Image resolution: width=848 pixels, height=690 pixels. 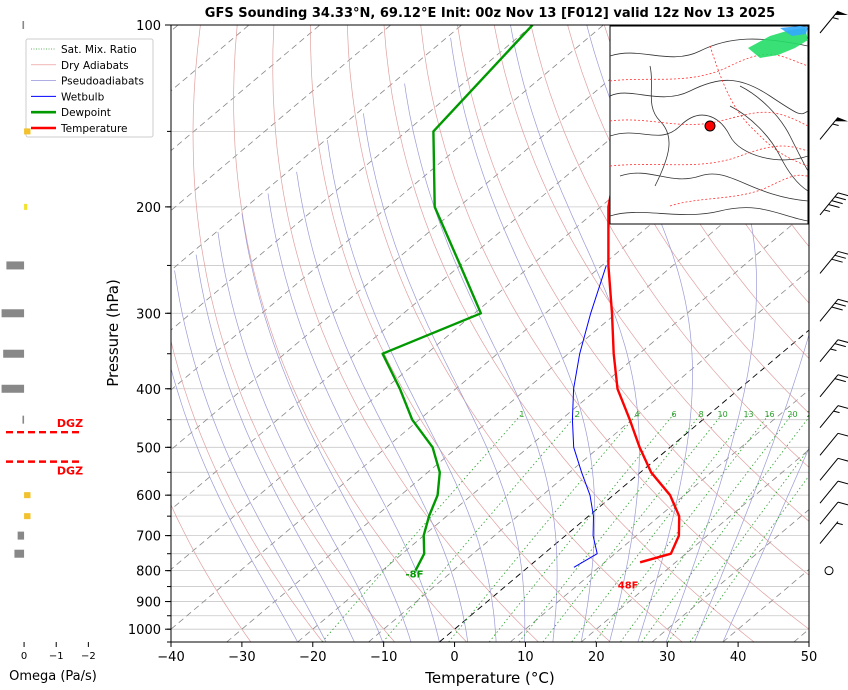 What do you see at coordinates (148, 208) in the screenshot?
I see `y-tick-label: 200` at bounding box center [148, 208].